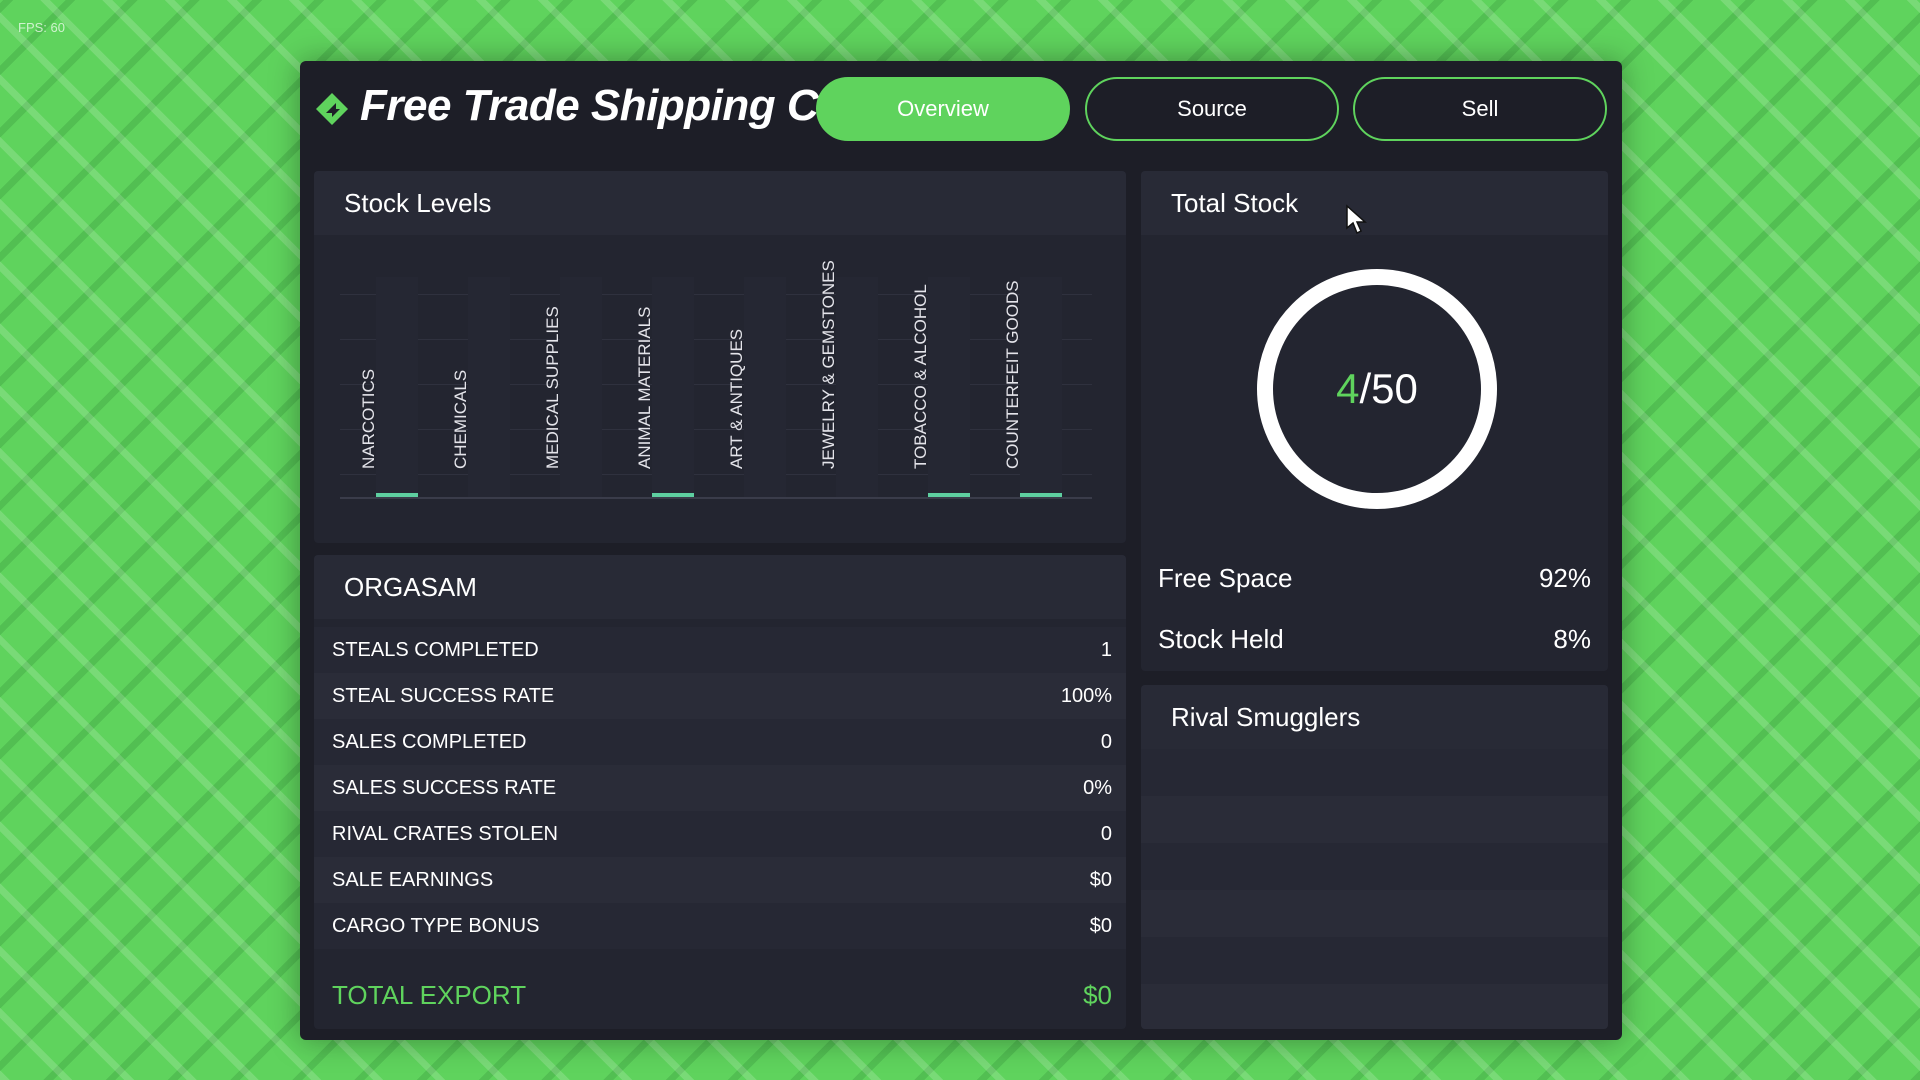 The image size is (1920, 1080). I want to click on diamond-arrow-logo-icon, so click(332, 109).